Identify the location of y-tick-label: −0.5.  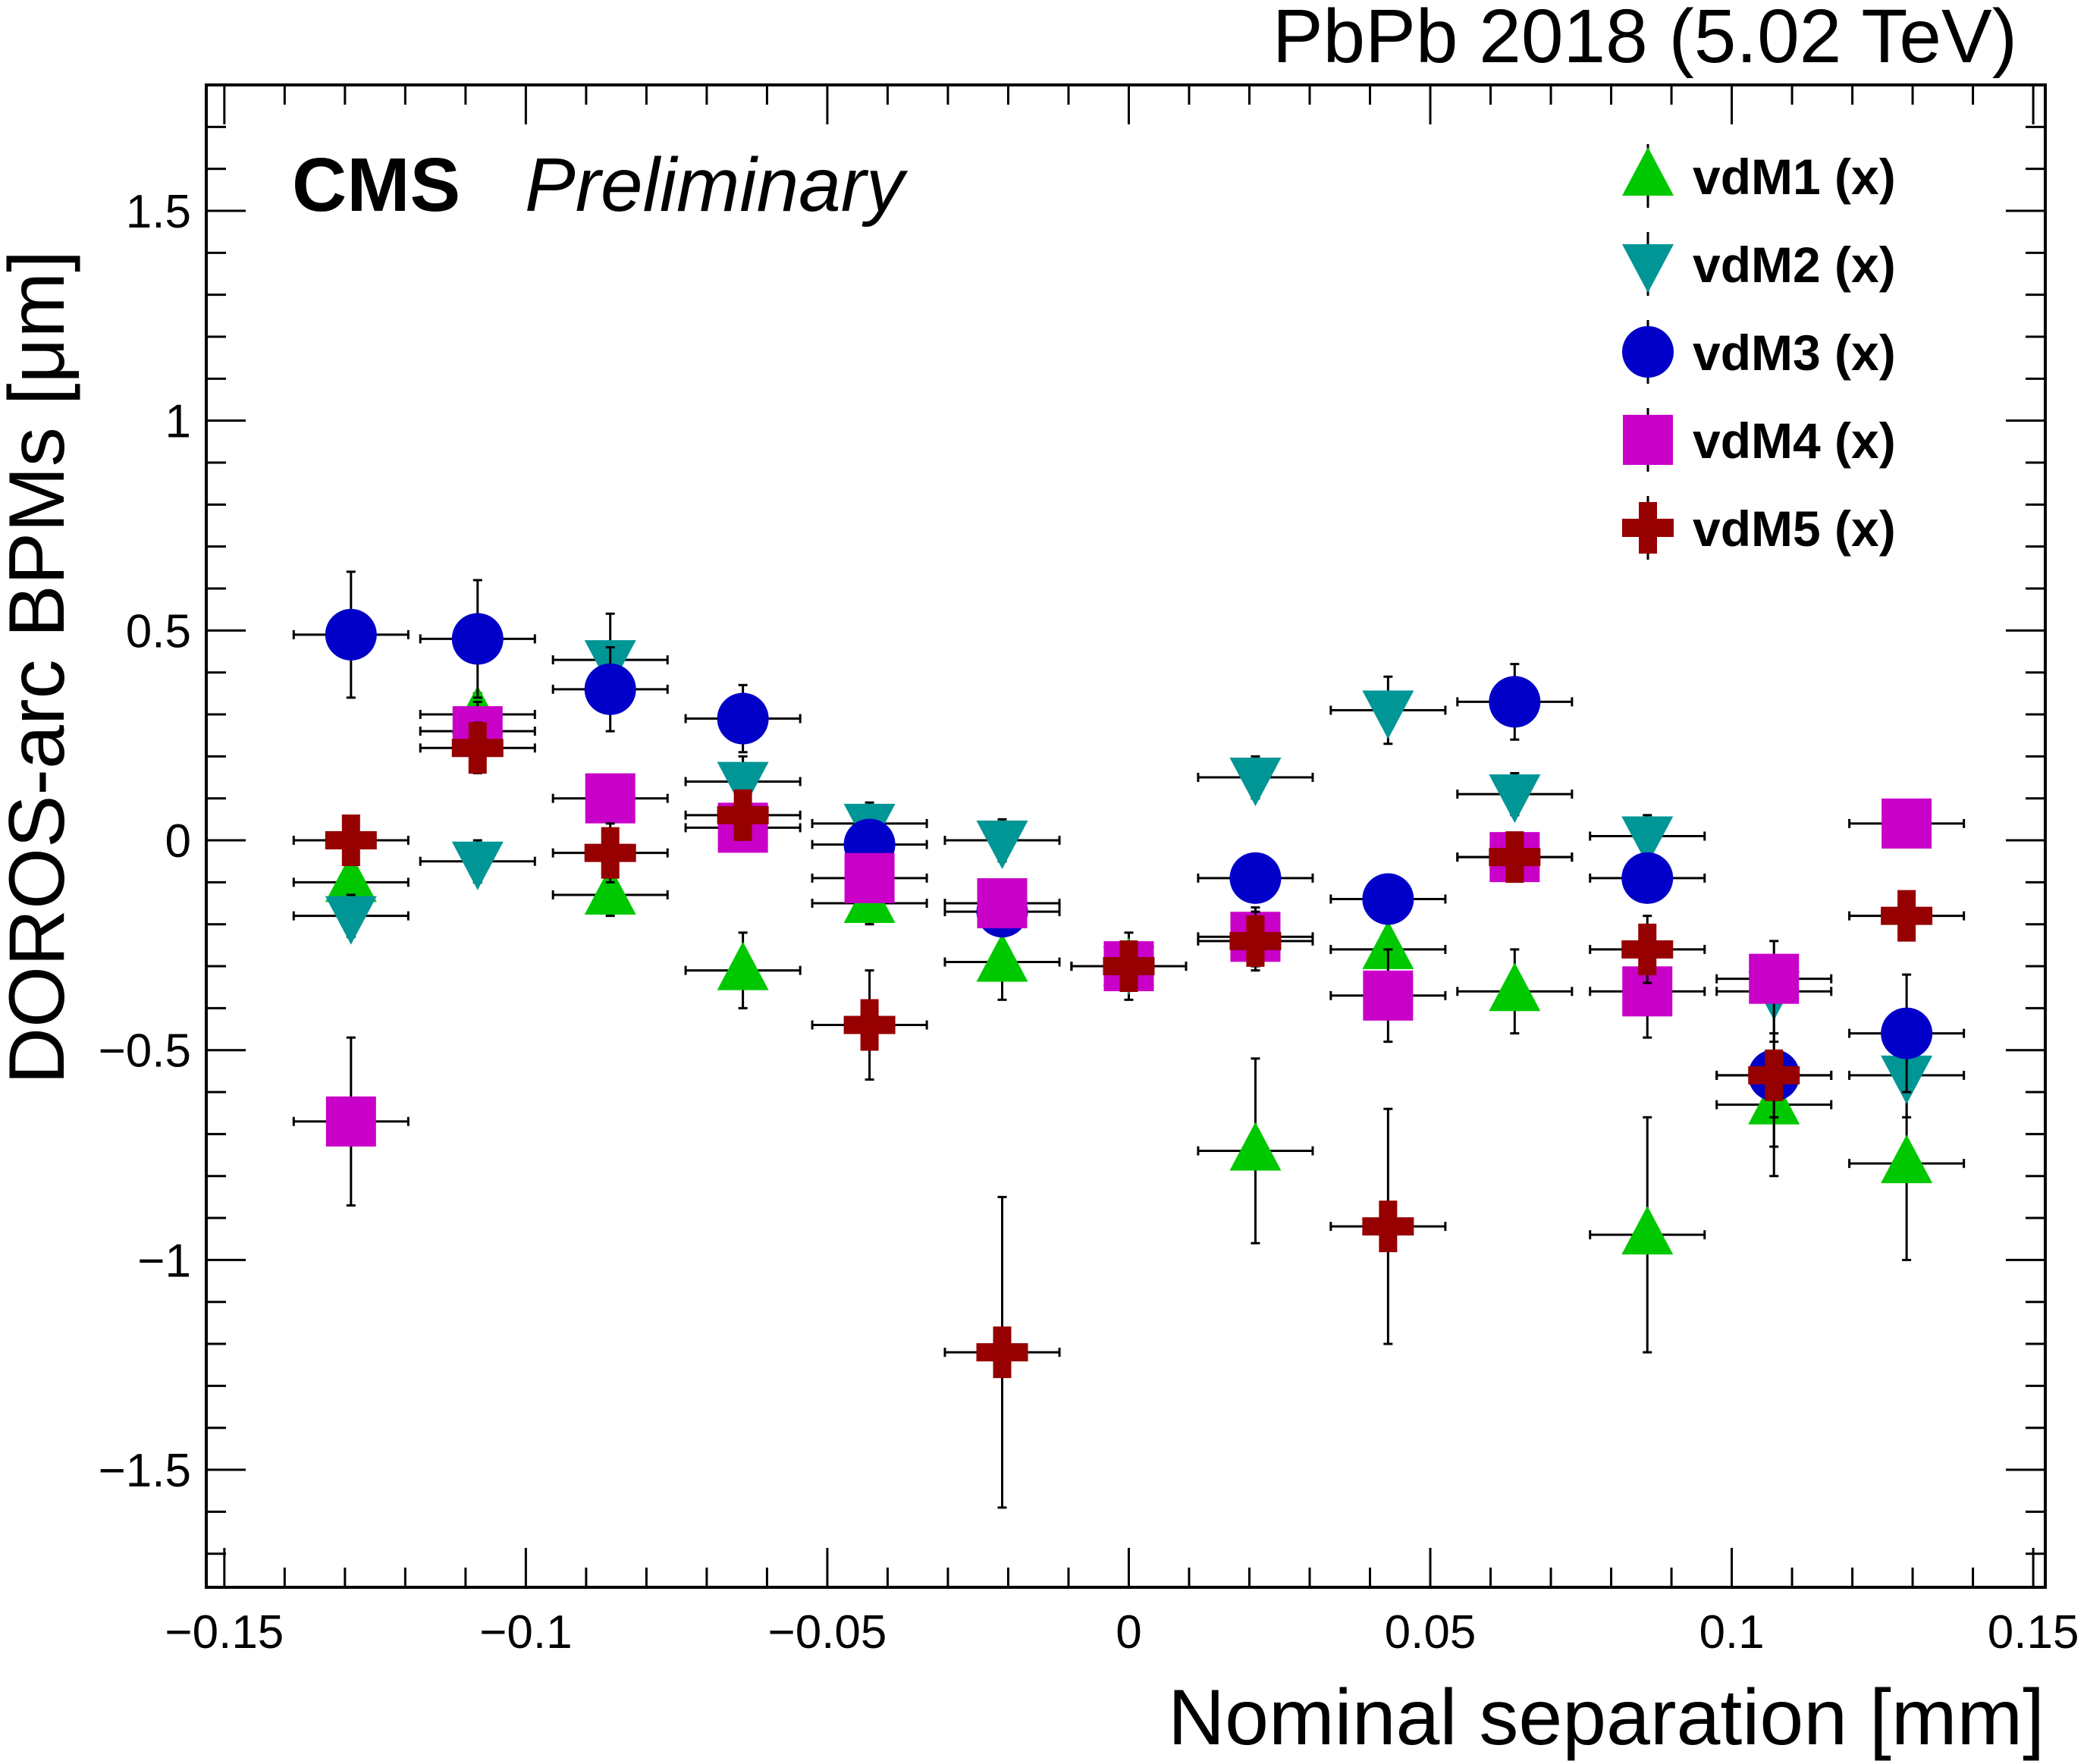
(145, 1051).